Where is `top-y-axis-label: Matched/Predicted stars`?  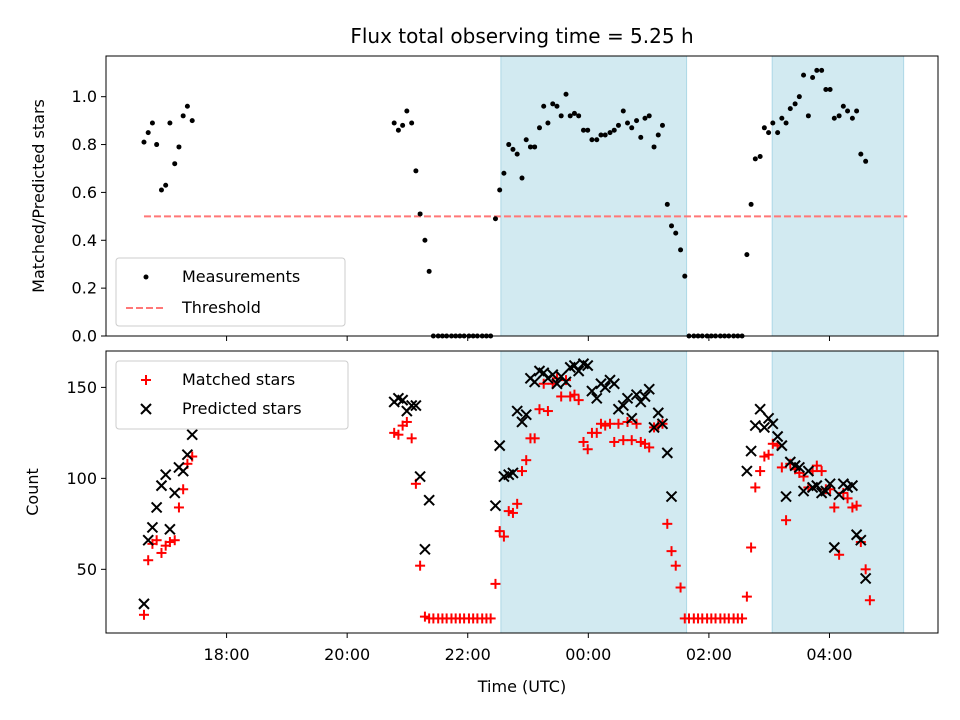 top-y-axis-label: Matched/Predicted stars is located at coordinates (38, 196).